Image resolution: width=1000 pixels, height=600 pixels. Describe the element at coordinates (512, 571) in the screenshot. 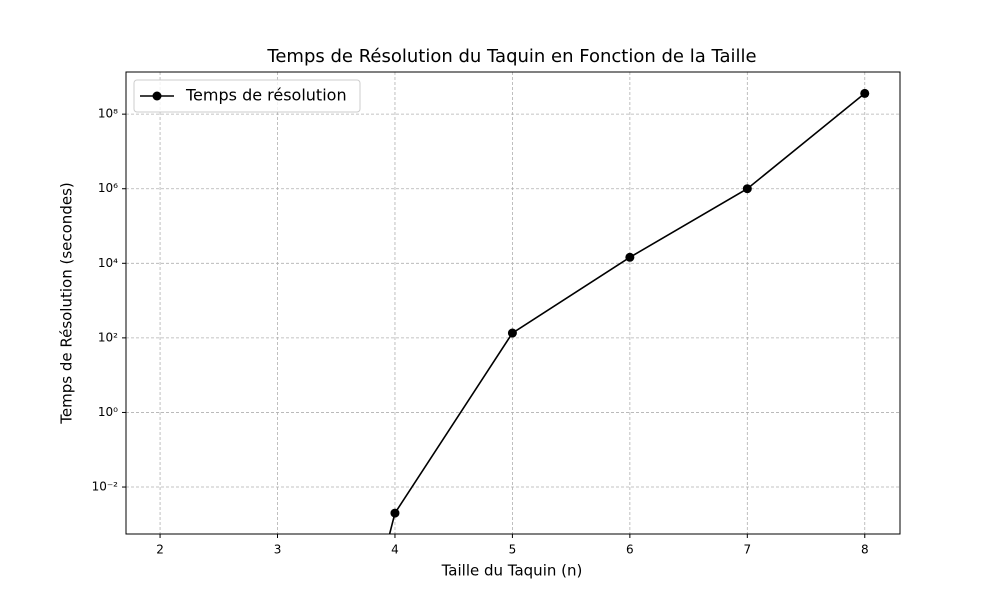

I see `x-axis-label: Taille du Taquin (n)` at that location.